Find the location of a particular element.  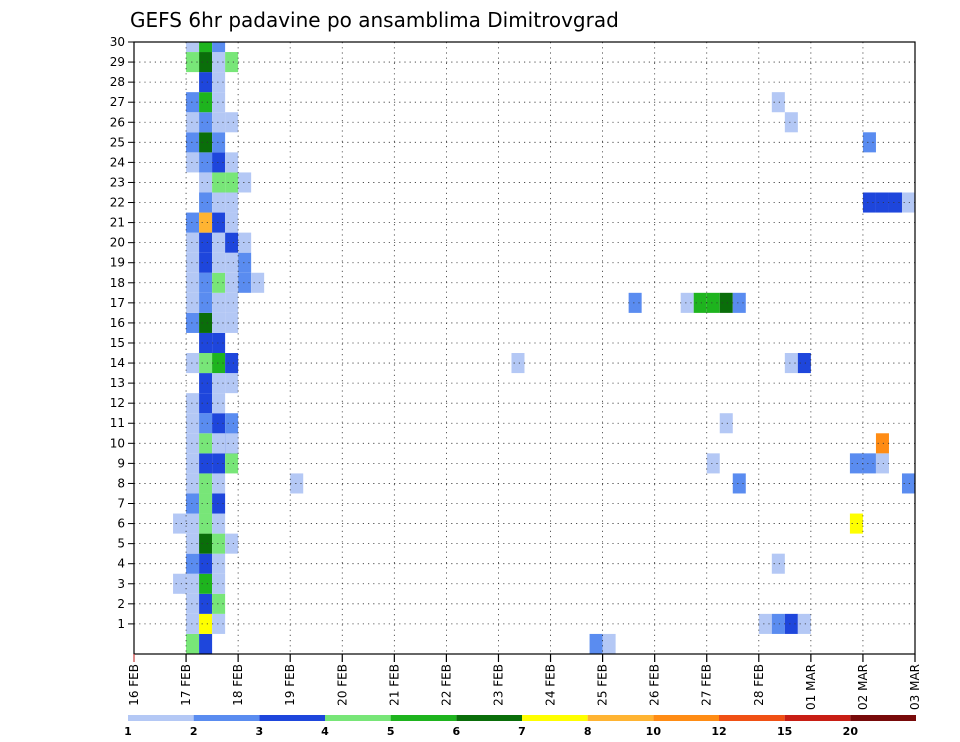

y-tick-label: 16 is located at coordinates (117, 323).